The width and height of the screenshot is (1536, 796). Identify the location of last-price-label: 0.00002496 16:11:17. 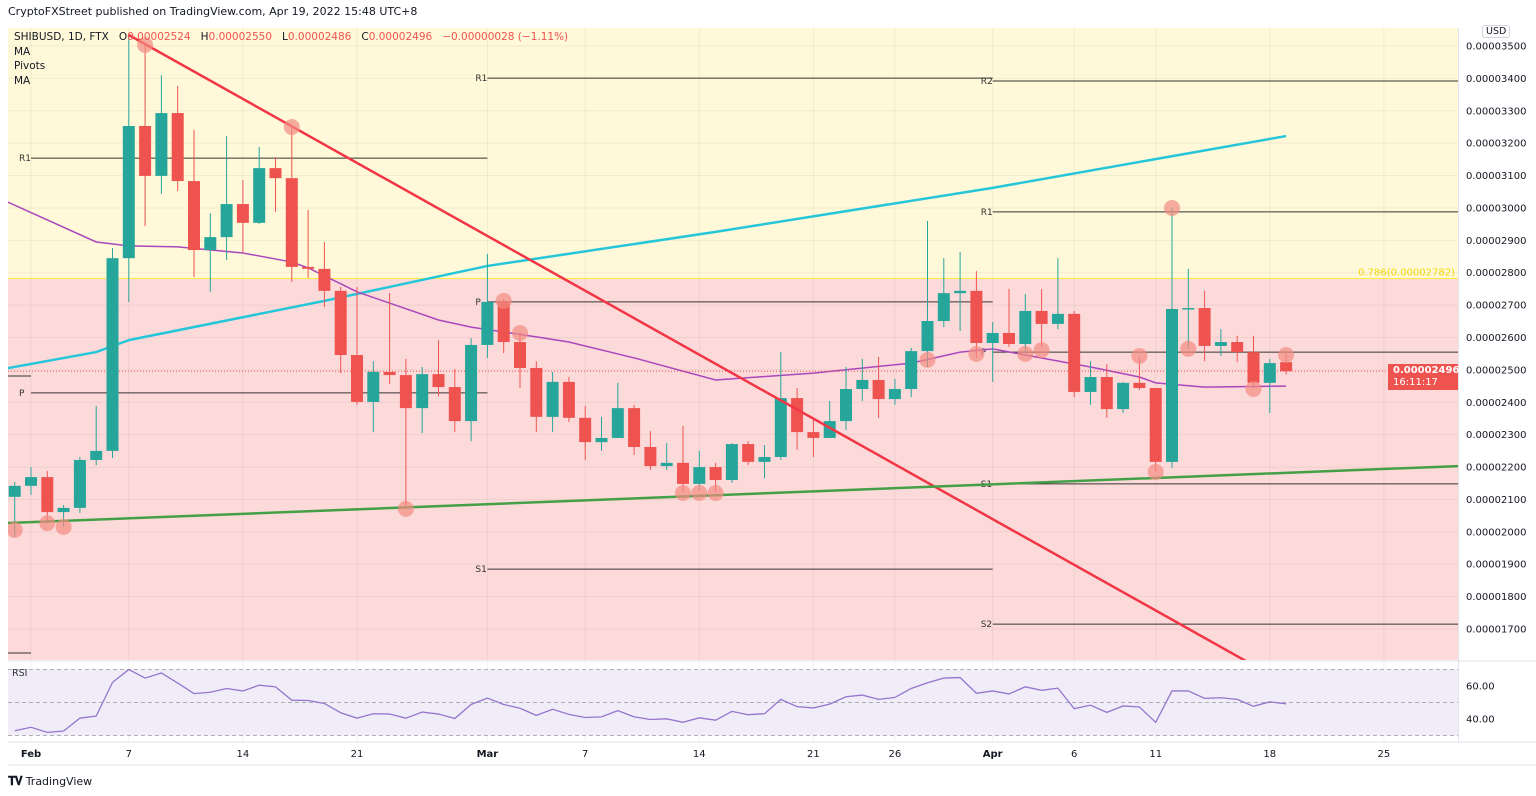
(1423, 377).